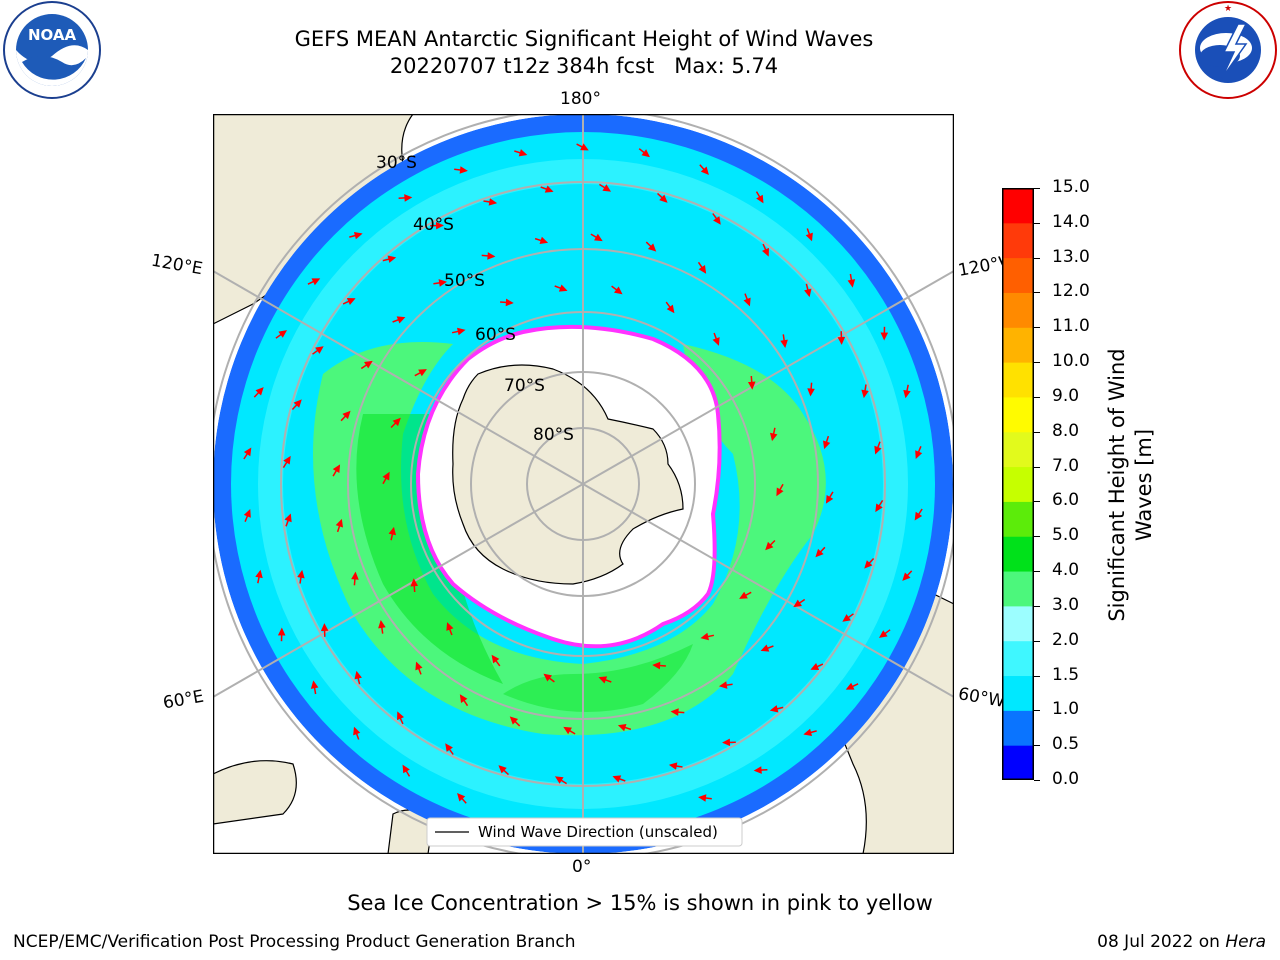 This screenshot has height=960, width=1280. I want to click on colorbar-tick-label: 11.0, so click(1071, 326).